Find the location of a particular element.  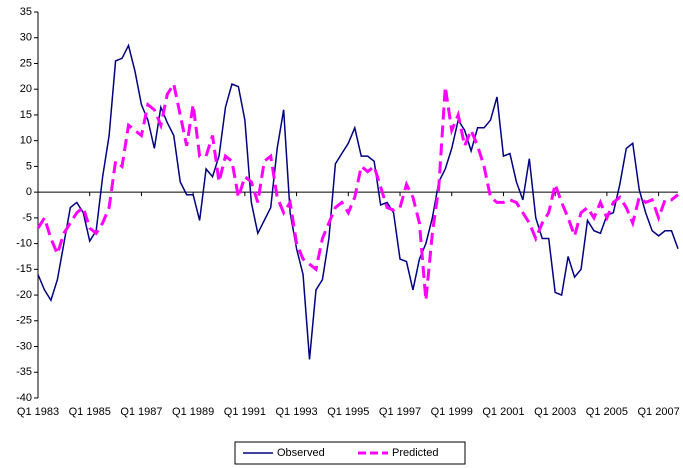

y-tick-label: -5 is located at coordinates (27, 218).